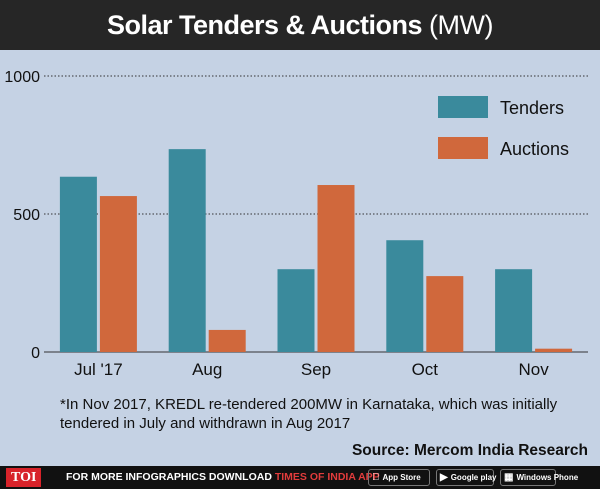 Image resolution: width=600 pixels, height=489 pixels. I want to click on google-play-badge: ▶ Google play, so click(466, 477).